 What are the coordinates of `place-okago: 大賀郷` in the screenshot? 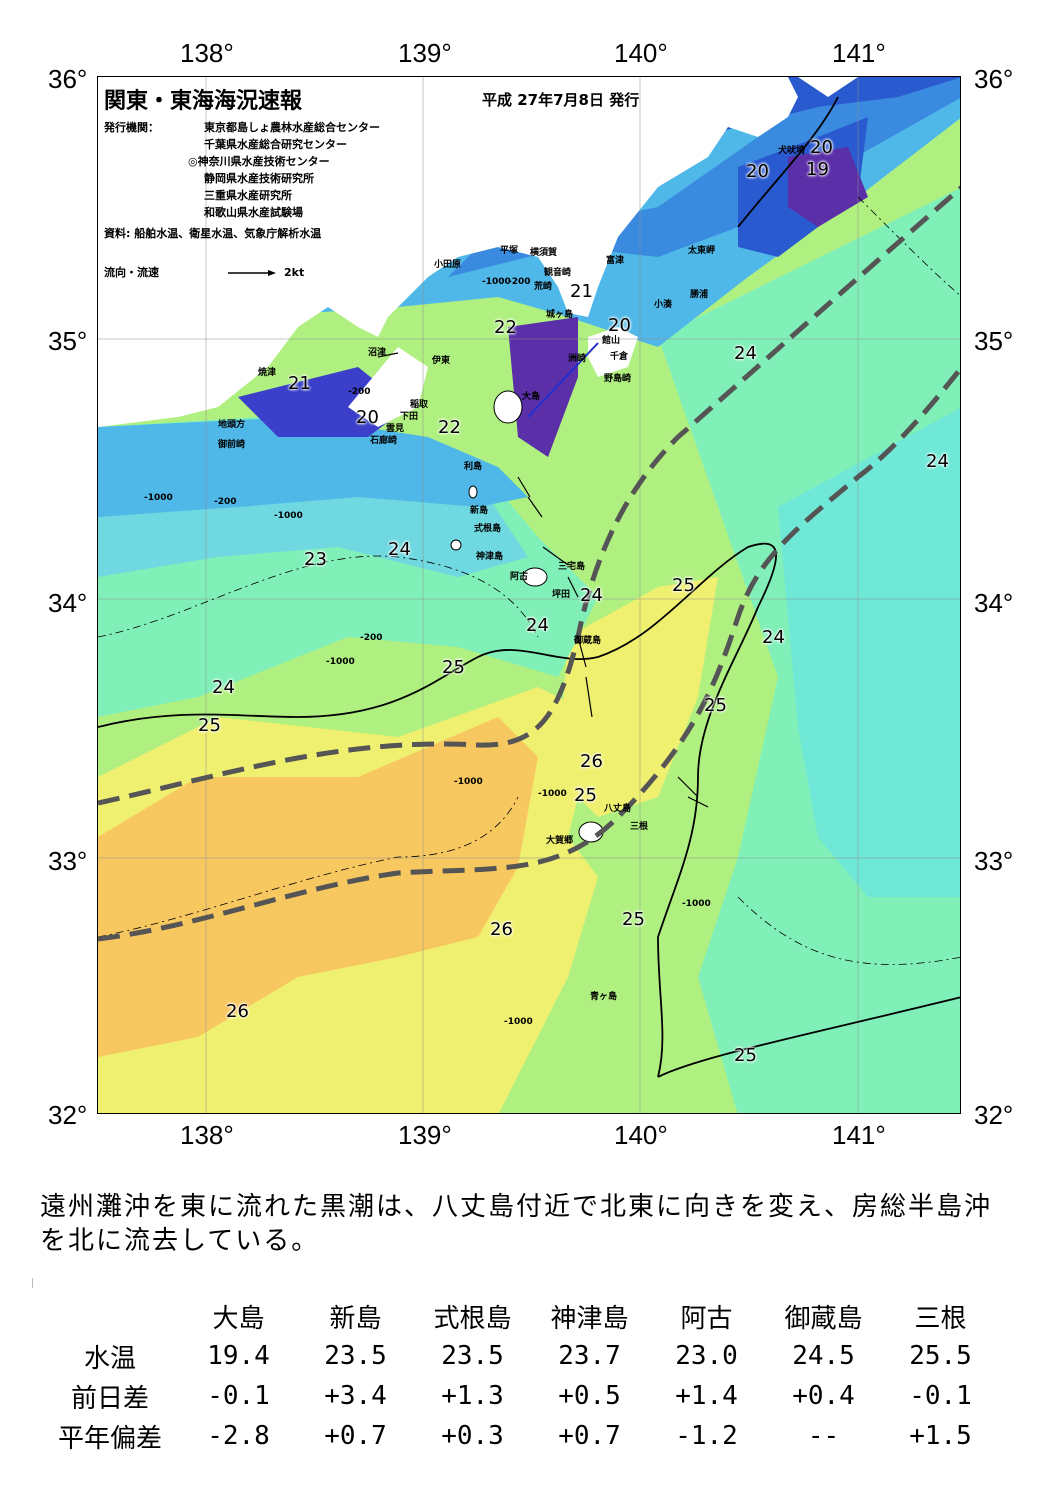 It's located at (560, 841).